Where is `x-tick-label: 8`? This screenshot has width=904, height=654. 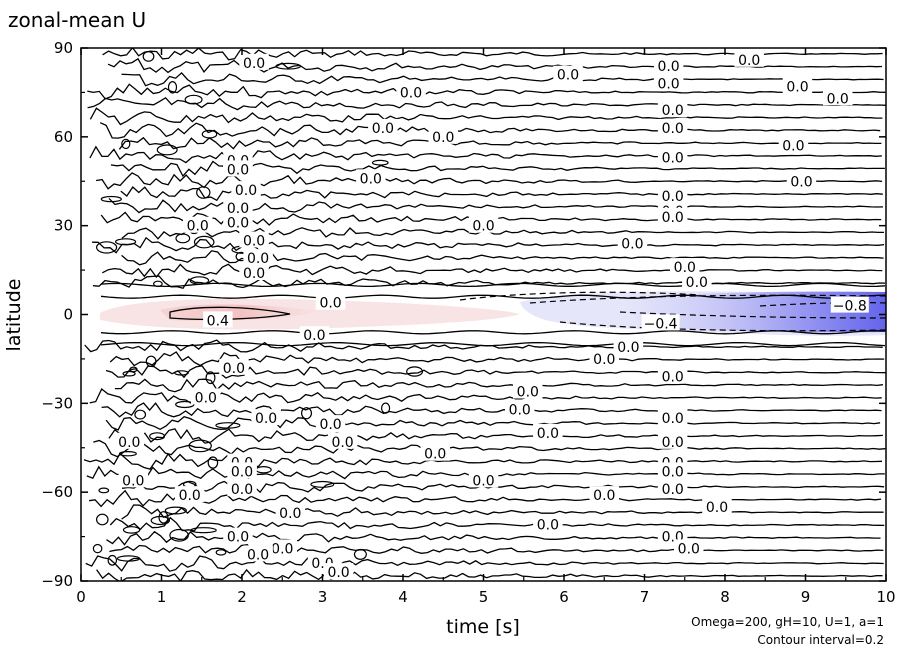
x-tick-label: 8 is located at coordinates (725, 597).